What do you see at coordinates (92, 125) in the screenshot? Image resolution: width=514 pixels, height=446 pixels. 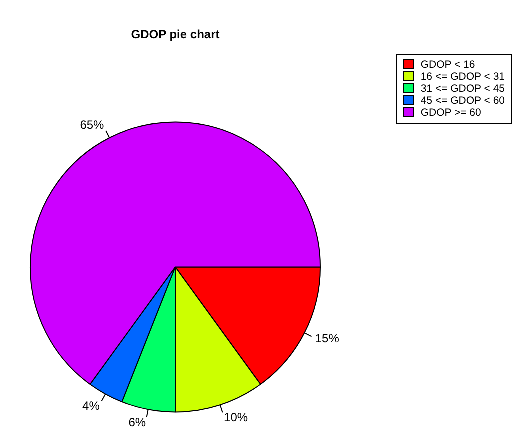 I see `data-label: 65%` at bounding box center [92, 125].